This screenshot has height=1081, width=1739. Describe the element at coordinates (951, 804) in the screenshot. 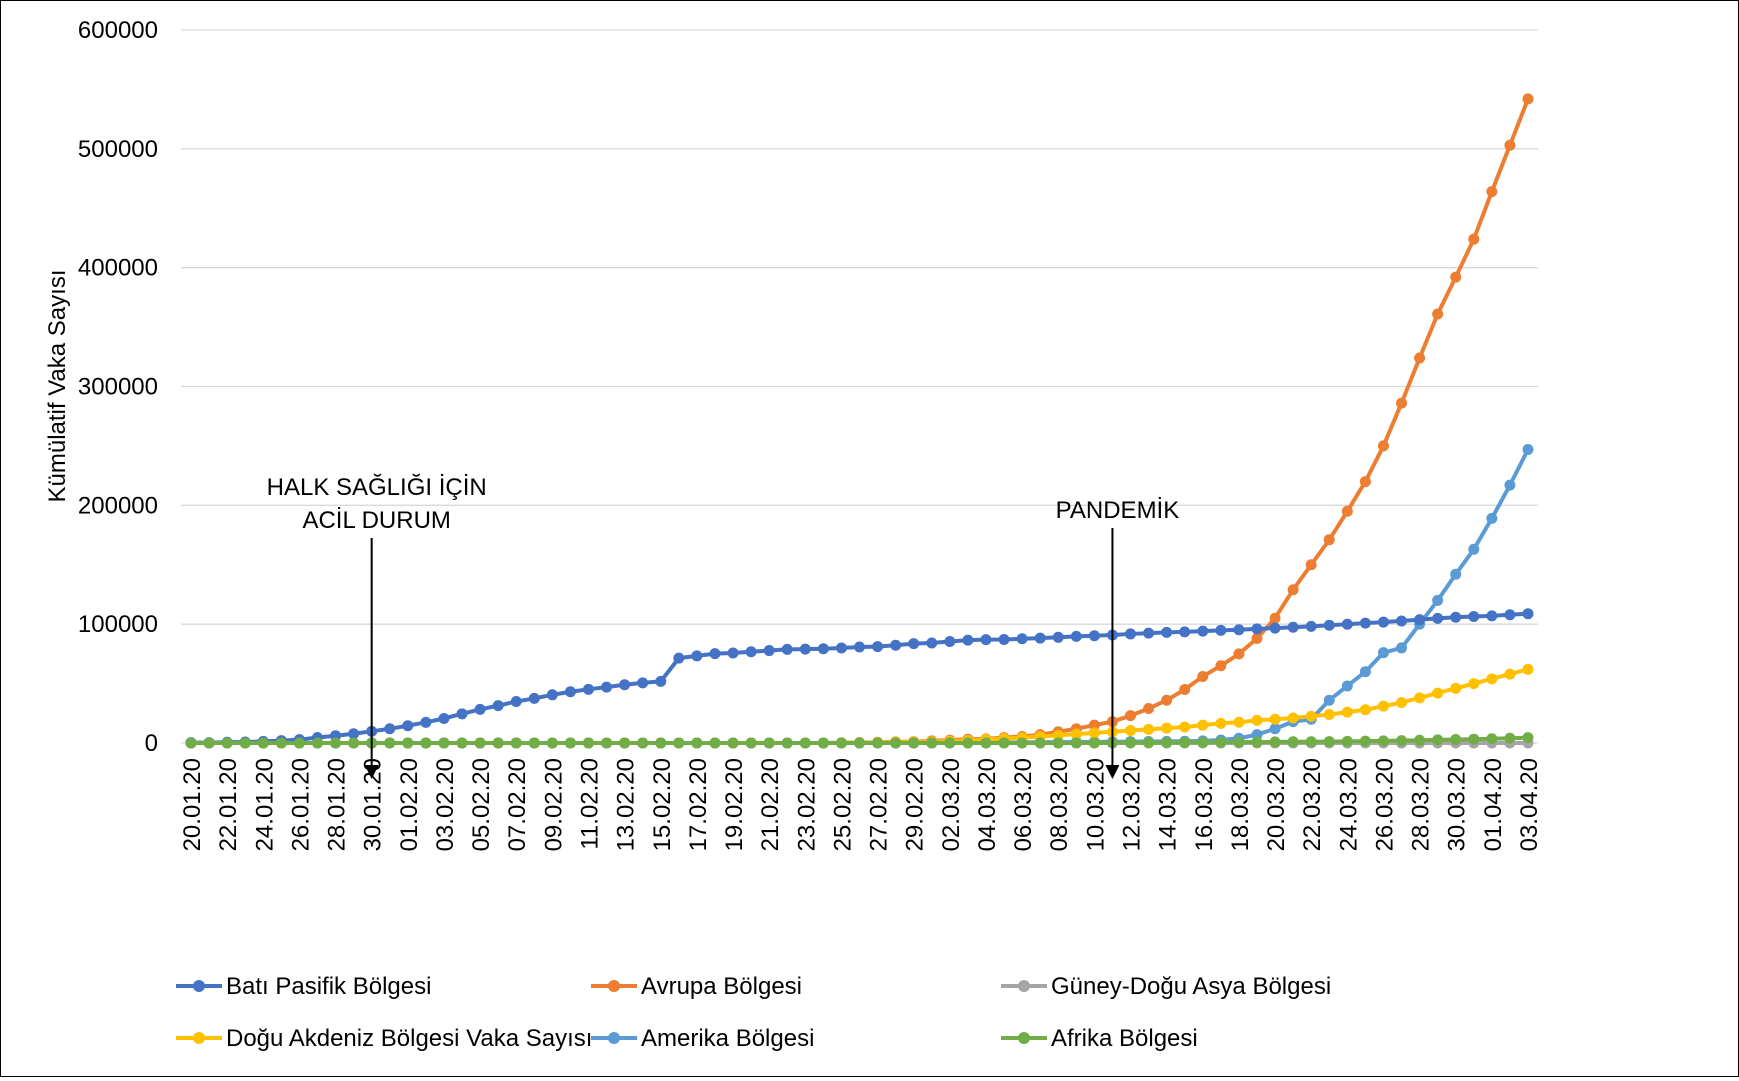

I see `x-tick-label: 02.03.20` at that location.